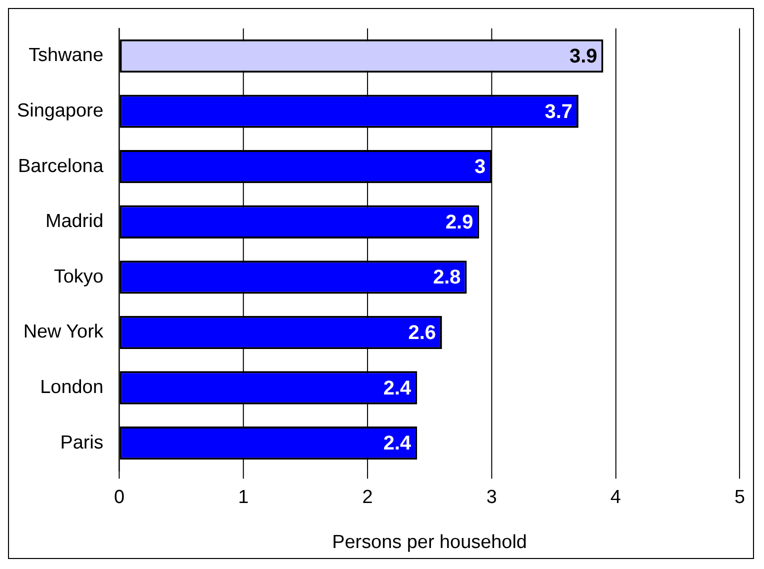  What do you see at coordinates (480, 167) in the screenshot?
I see `data-label: 3` at bounding box center [480, 167].